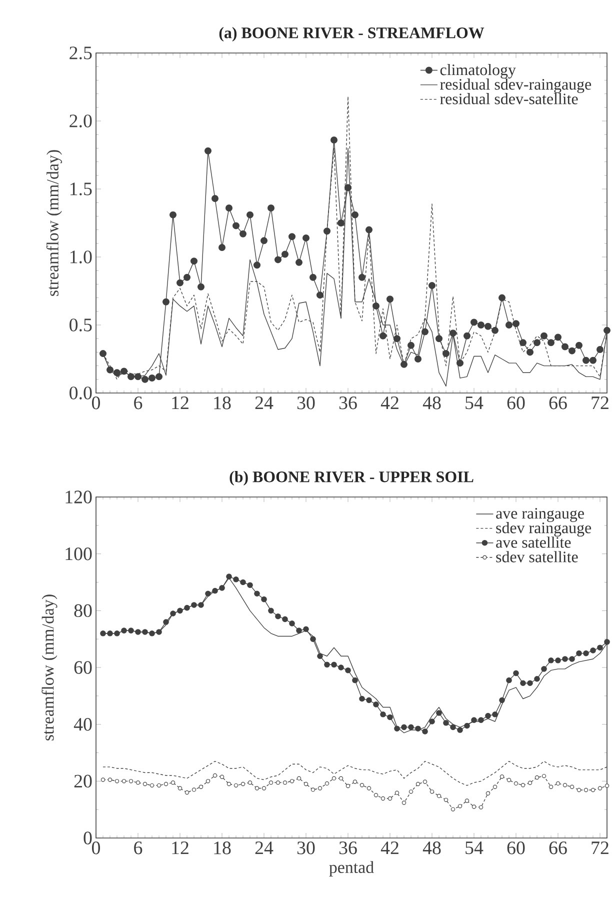 This screenshot has height=900, width=613. What do you see at coordinates (351, 868) in the screenshot?
I see `x-axis-title: pentad` at bounding box center [351, 868].